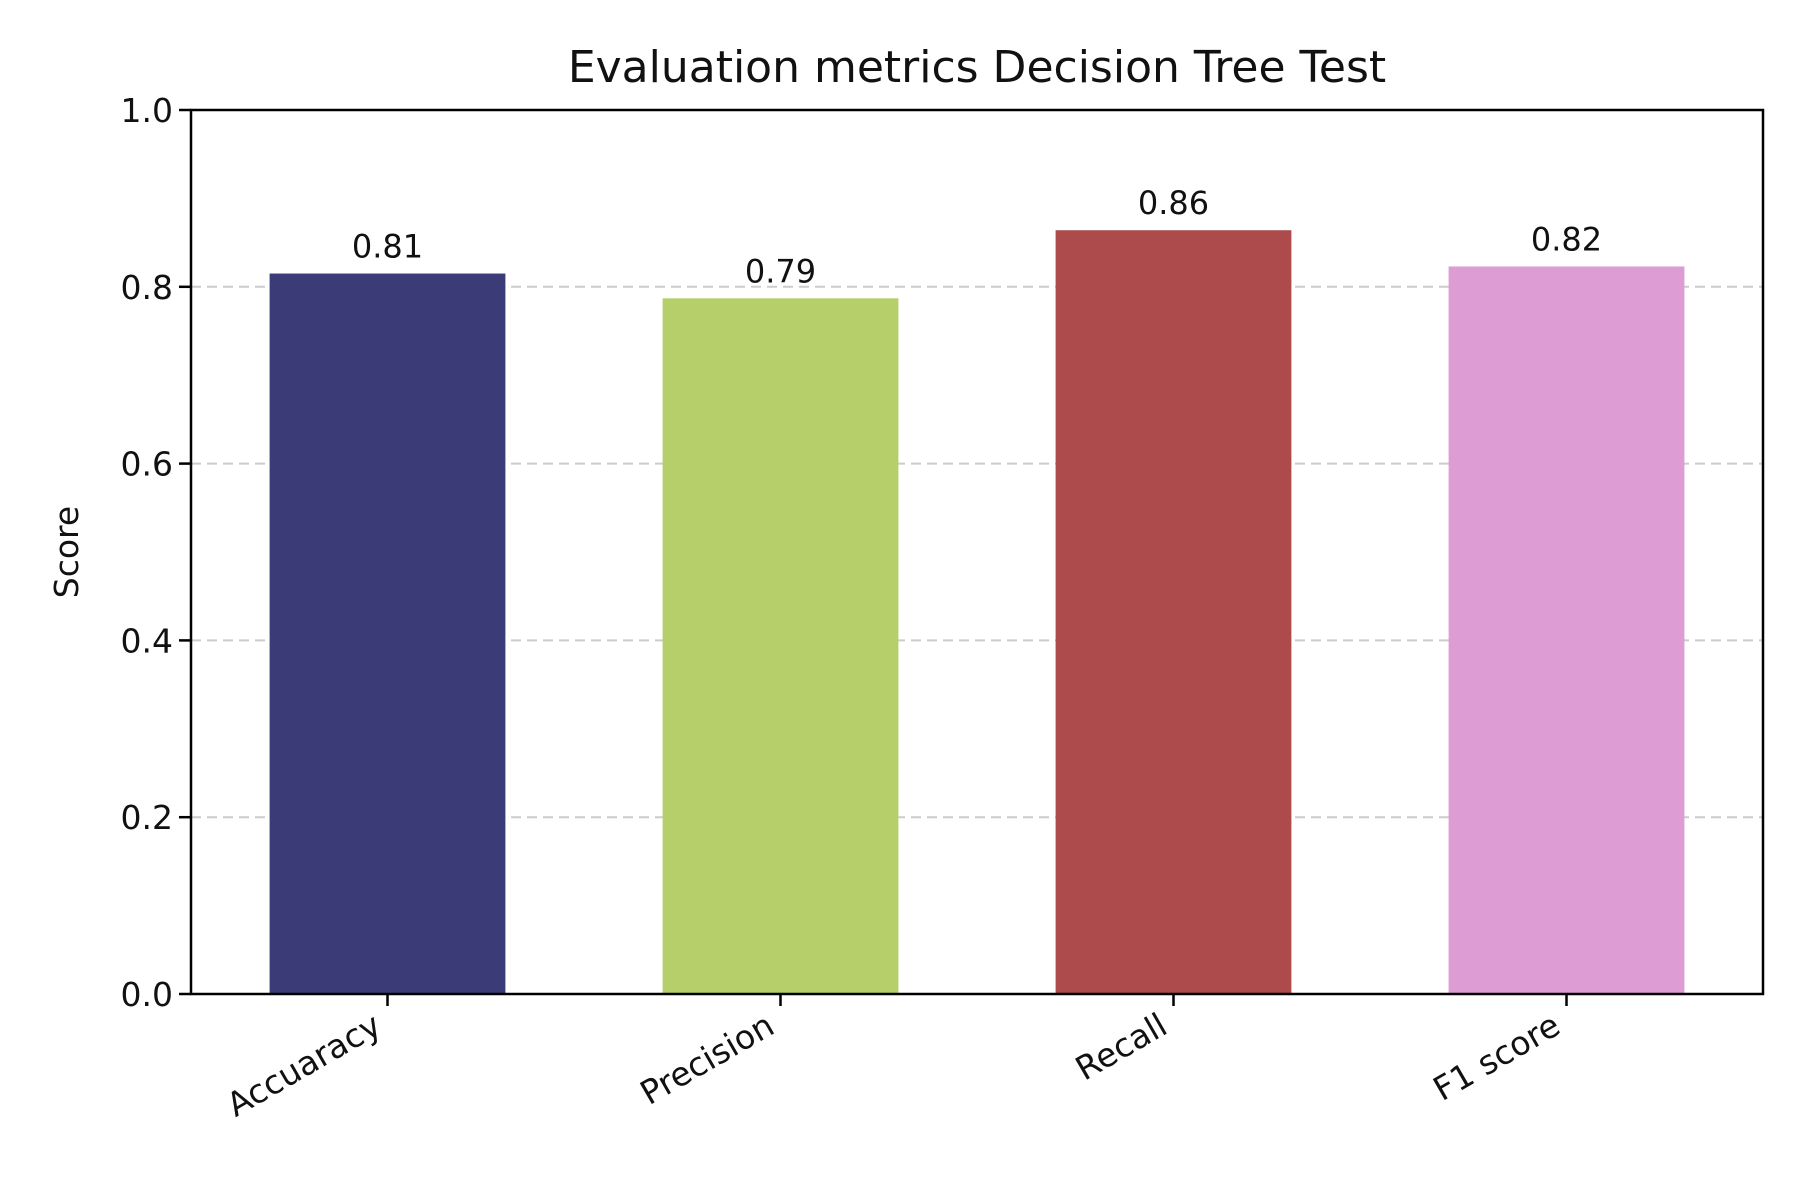  Describe the element at coordinates (1173, 612) in the screenshot. I see `bar-recall` at that location.